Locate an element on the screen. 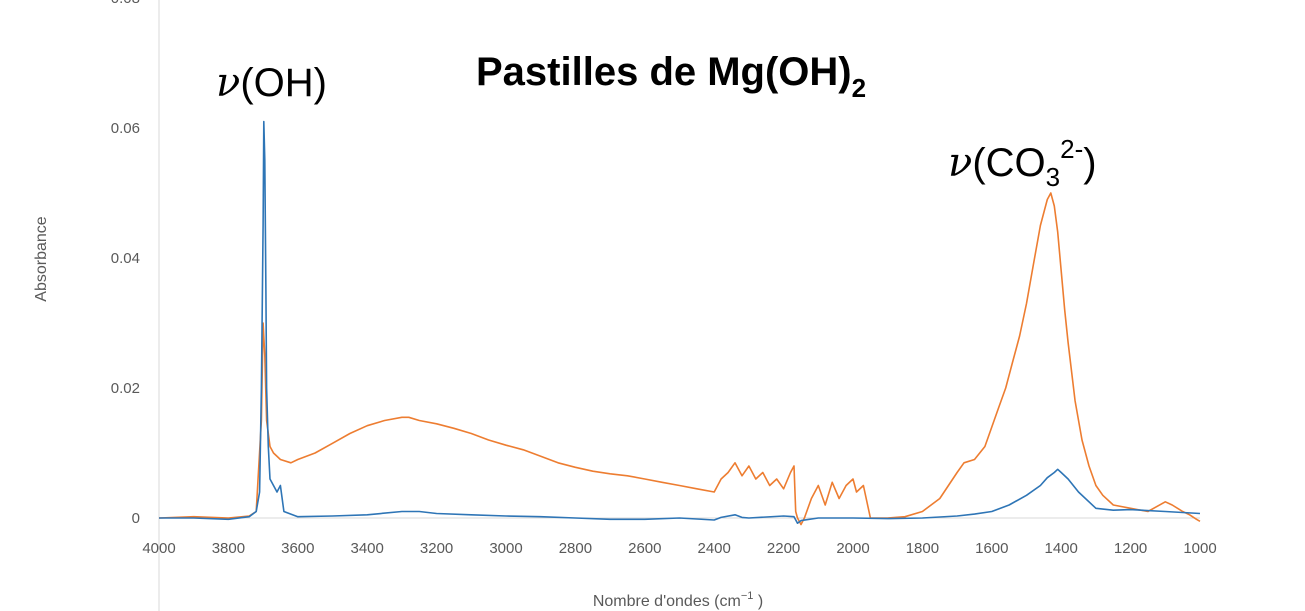 This screenshot has width=1305, height=611. x-tick-label: 2000 is located at coordinates (852, 548).